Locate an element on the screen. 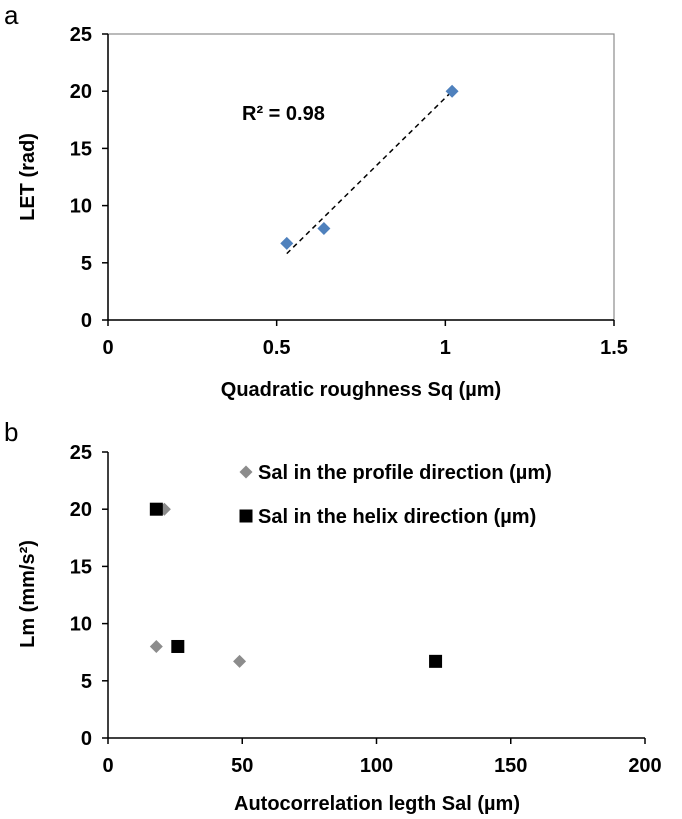 The height and width of the screenshot is (819, 682). legend-label-1: Sal in the profile direction (µm) is located at coordinates (405, 473).